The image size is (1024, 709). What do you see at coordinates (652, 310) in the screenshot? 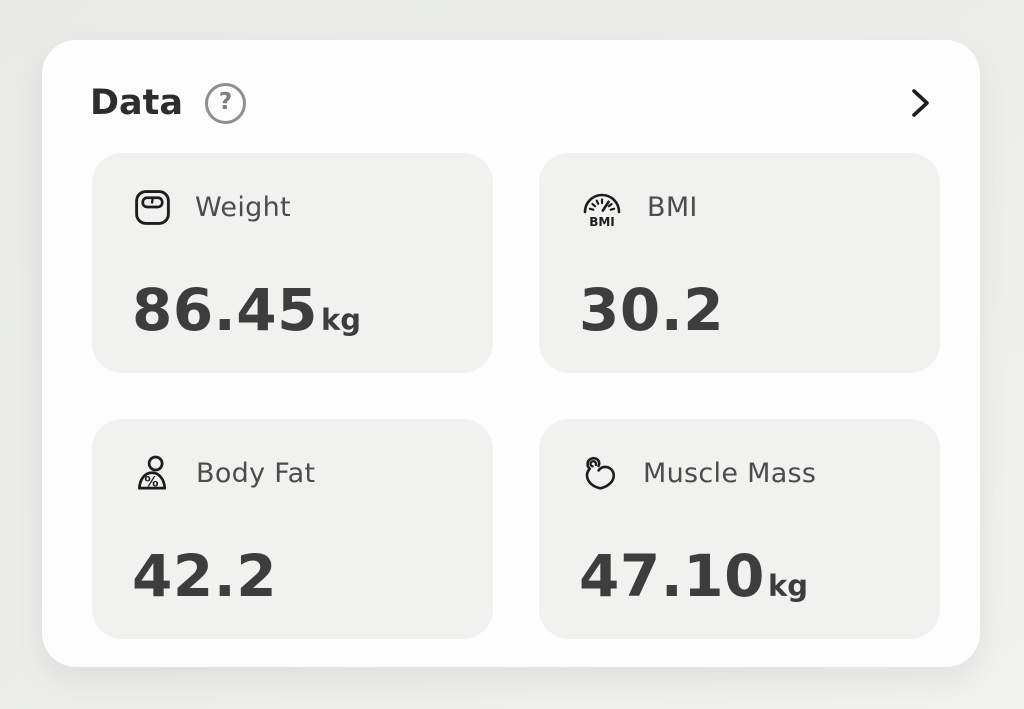
I see `metric-value: 30.2` at bounding box center [652, 310].